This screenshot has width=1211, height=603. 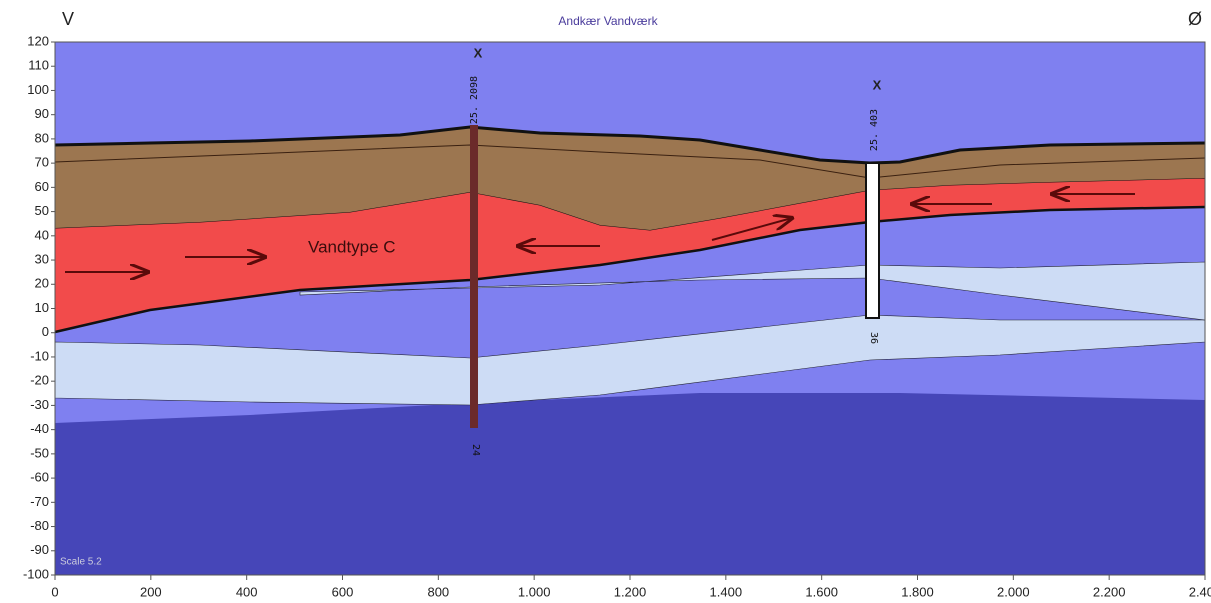 What do you see at coordinates (343, 591) in the screenshot?
I see `x-tick-label: 600` at bounding box center [343, 591].